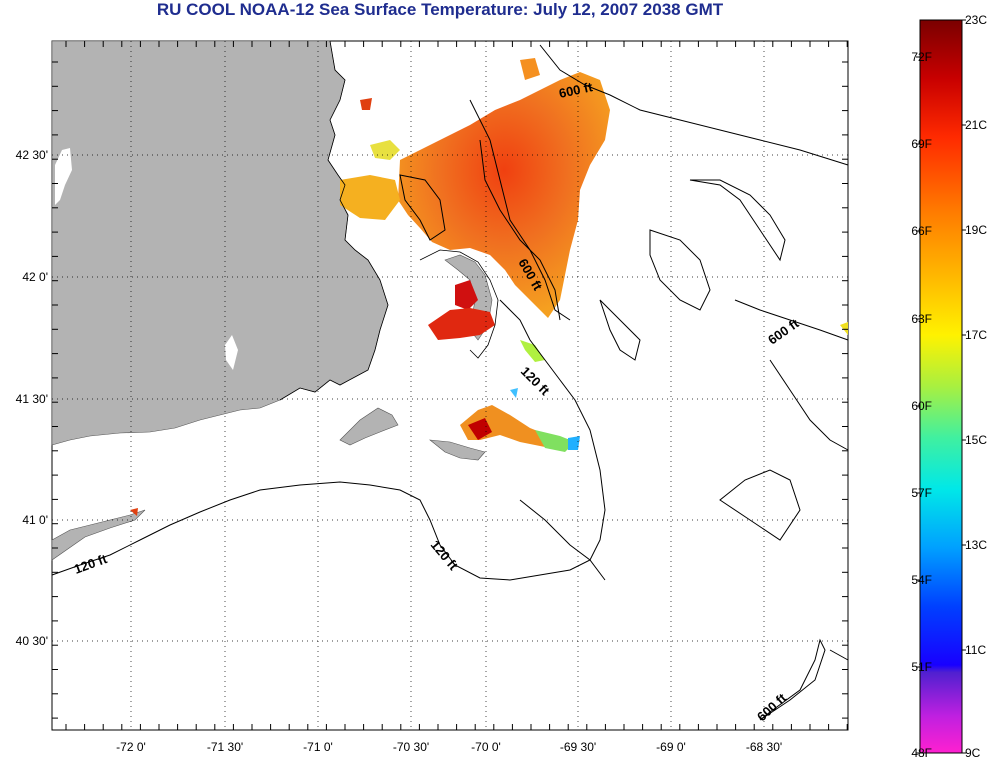 The image size is (992, 770). What do you see at coordinates (131, 747) in the screenshot?
I see `lon-tick-label: -72 0'` at bounding box center [131, 747].